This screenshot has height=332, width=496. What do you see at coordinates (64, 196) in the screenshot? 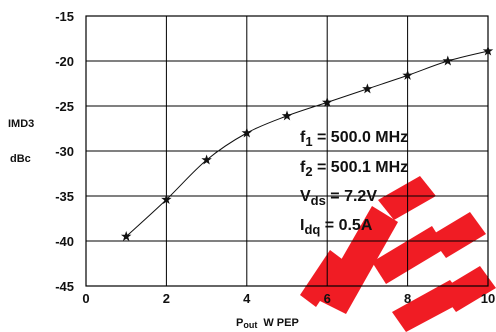
I see `y-tick-label-4: -35` at bounding box center [64, 196].